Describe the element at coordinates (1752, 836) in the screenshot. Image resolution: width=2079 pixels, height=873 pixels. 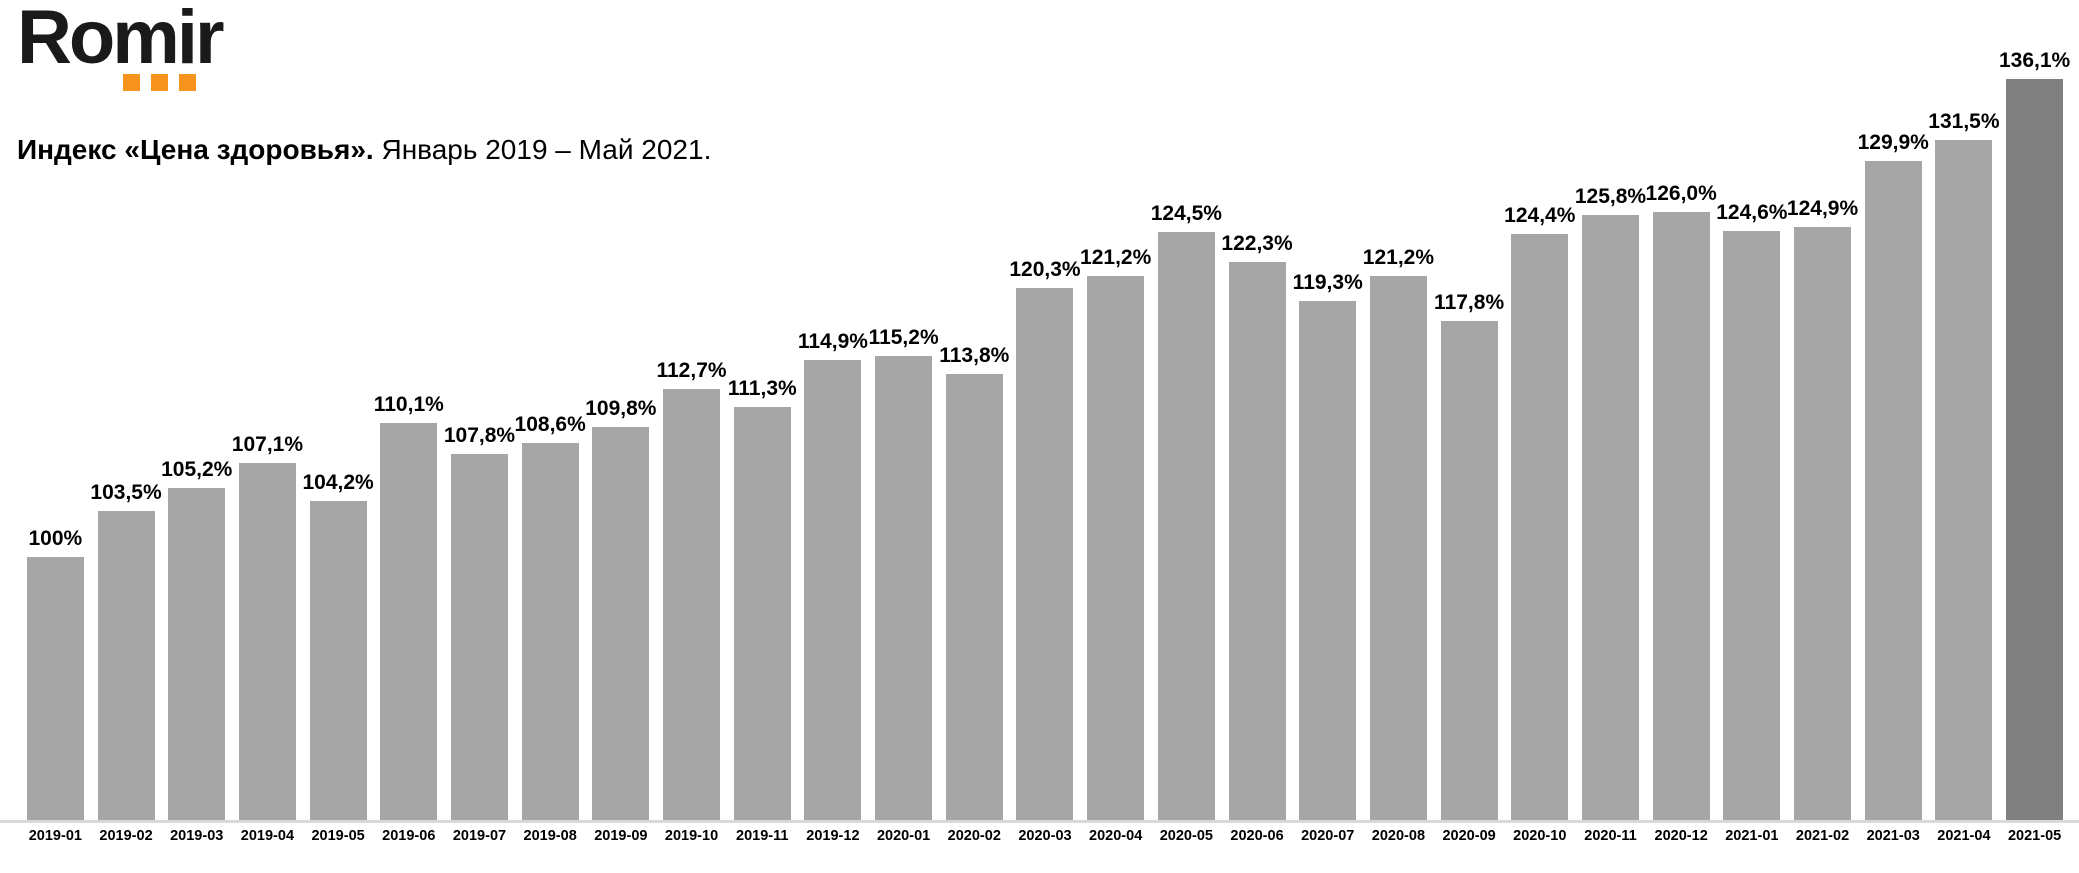
I see `x-tick-label: 2021-01` at that location.